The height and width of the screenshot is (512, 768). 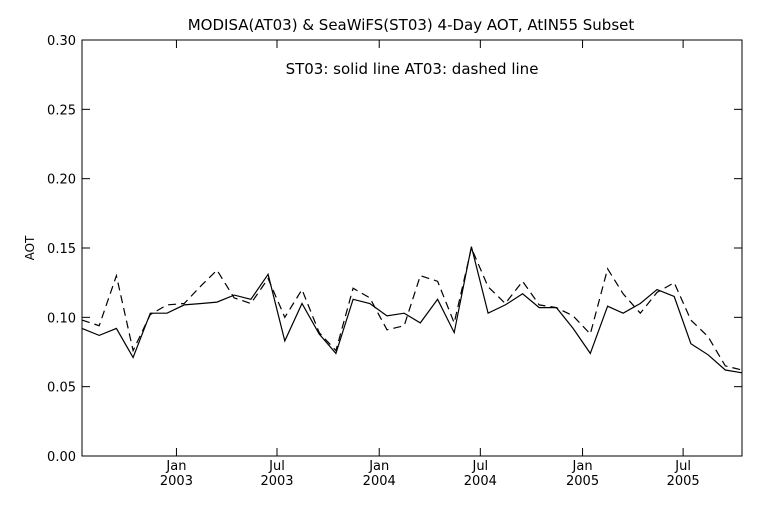 What do you see at coordinates (61, 249) in the screenshot?
I see `y-tick-label: 0.15` at bounding box center [61, 249].